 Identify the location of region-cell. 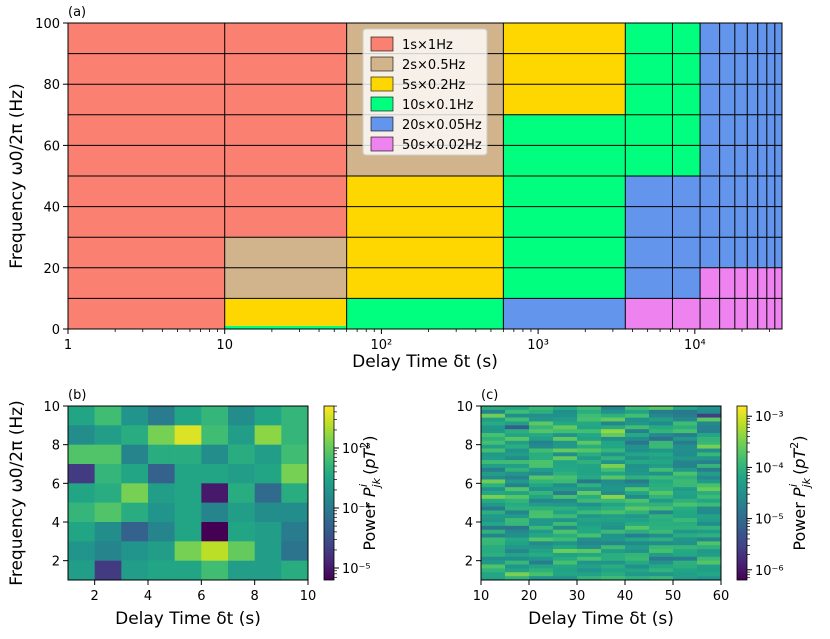
(663, 313).